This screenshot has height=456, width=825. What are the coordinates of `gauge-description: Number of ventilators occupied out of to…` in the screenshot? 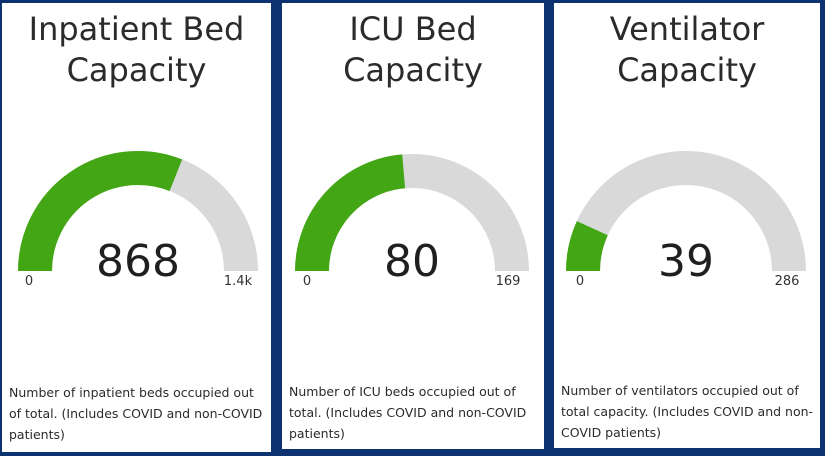 It's located at (687, 411).